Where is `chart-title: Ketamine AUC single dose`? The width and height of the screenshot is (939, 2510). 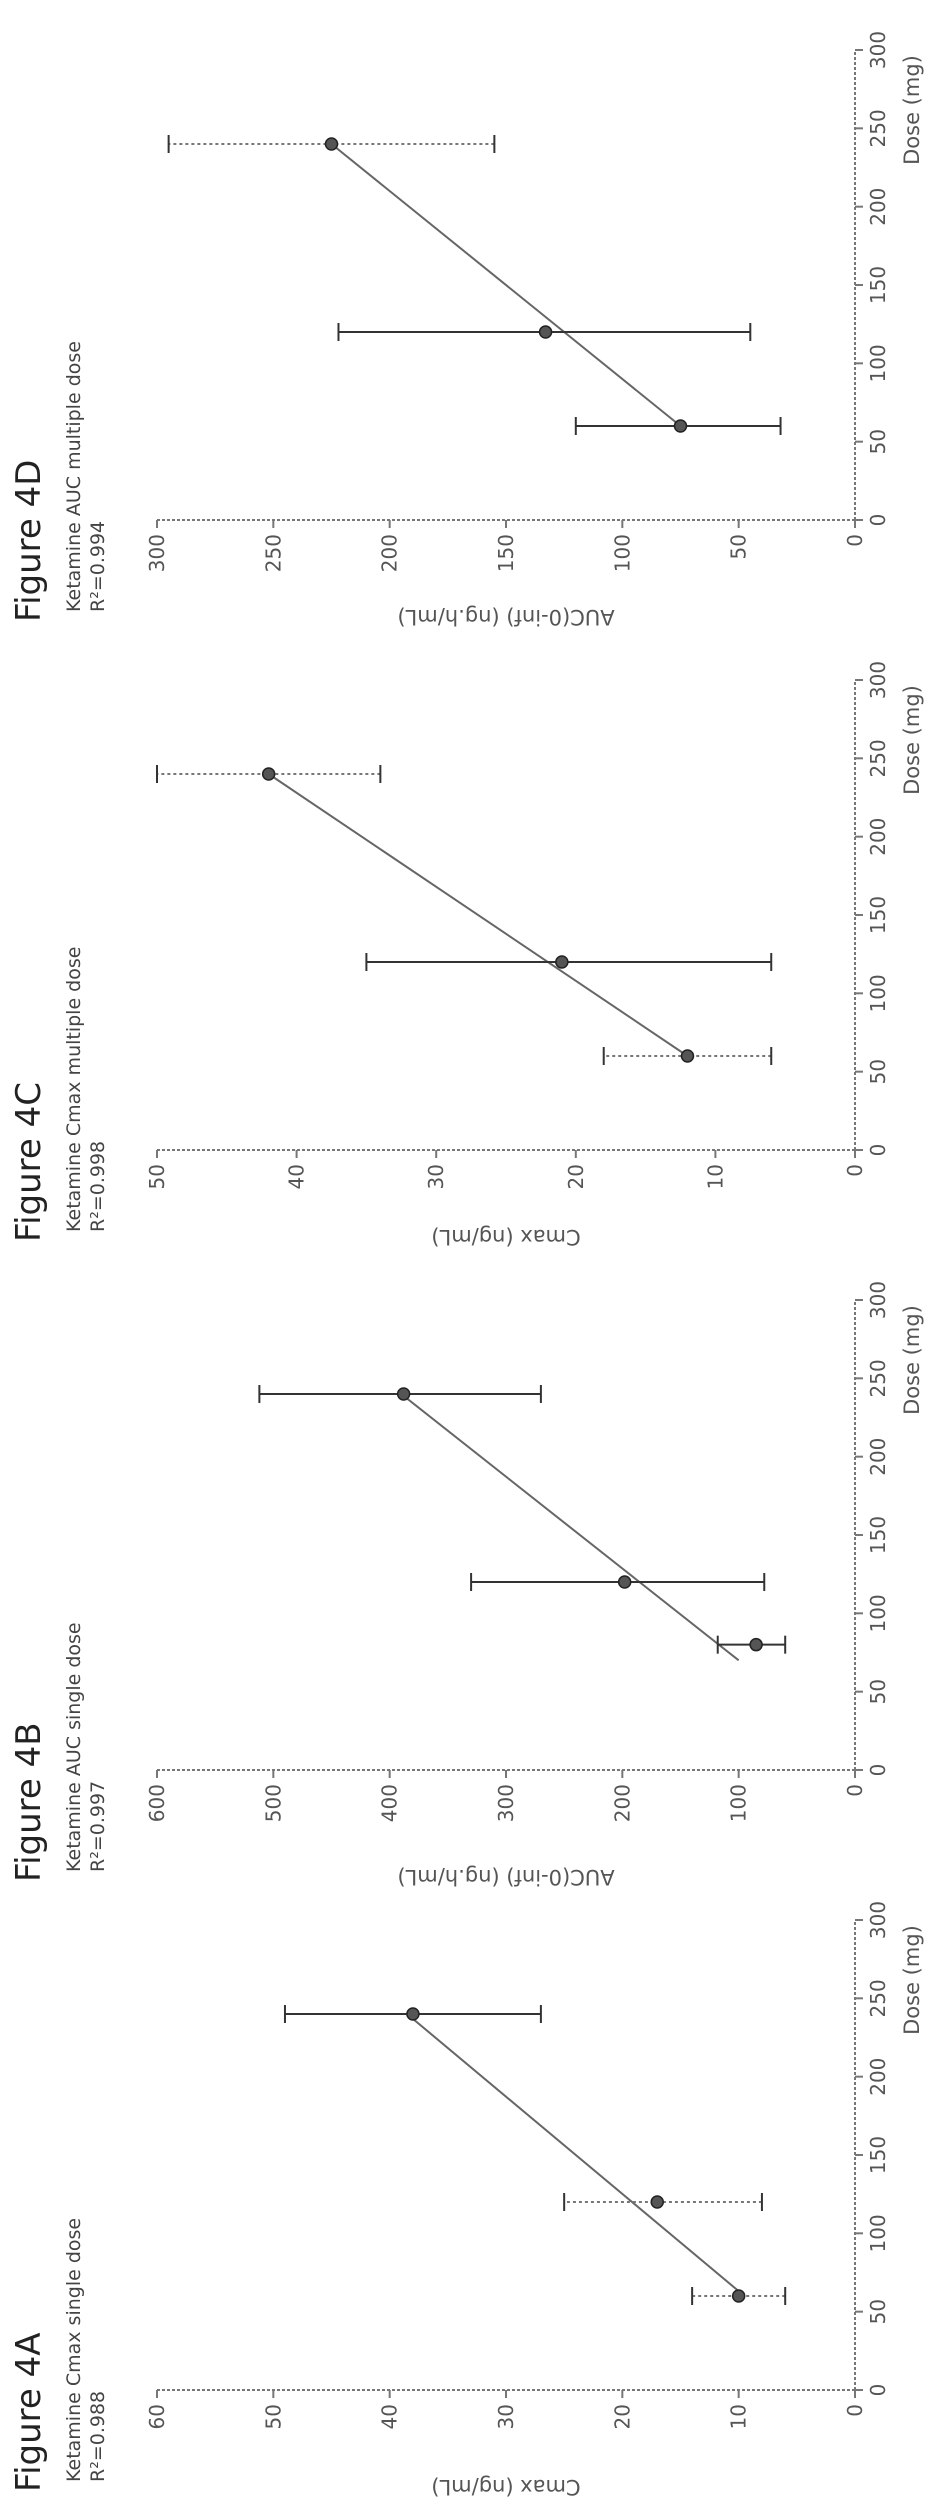 chart-title: Ketamine AUC single dose is located at coordinates (74, 1747).